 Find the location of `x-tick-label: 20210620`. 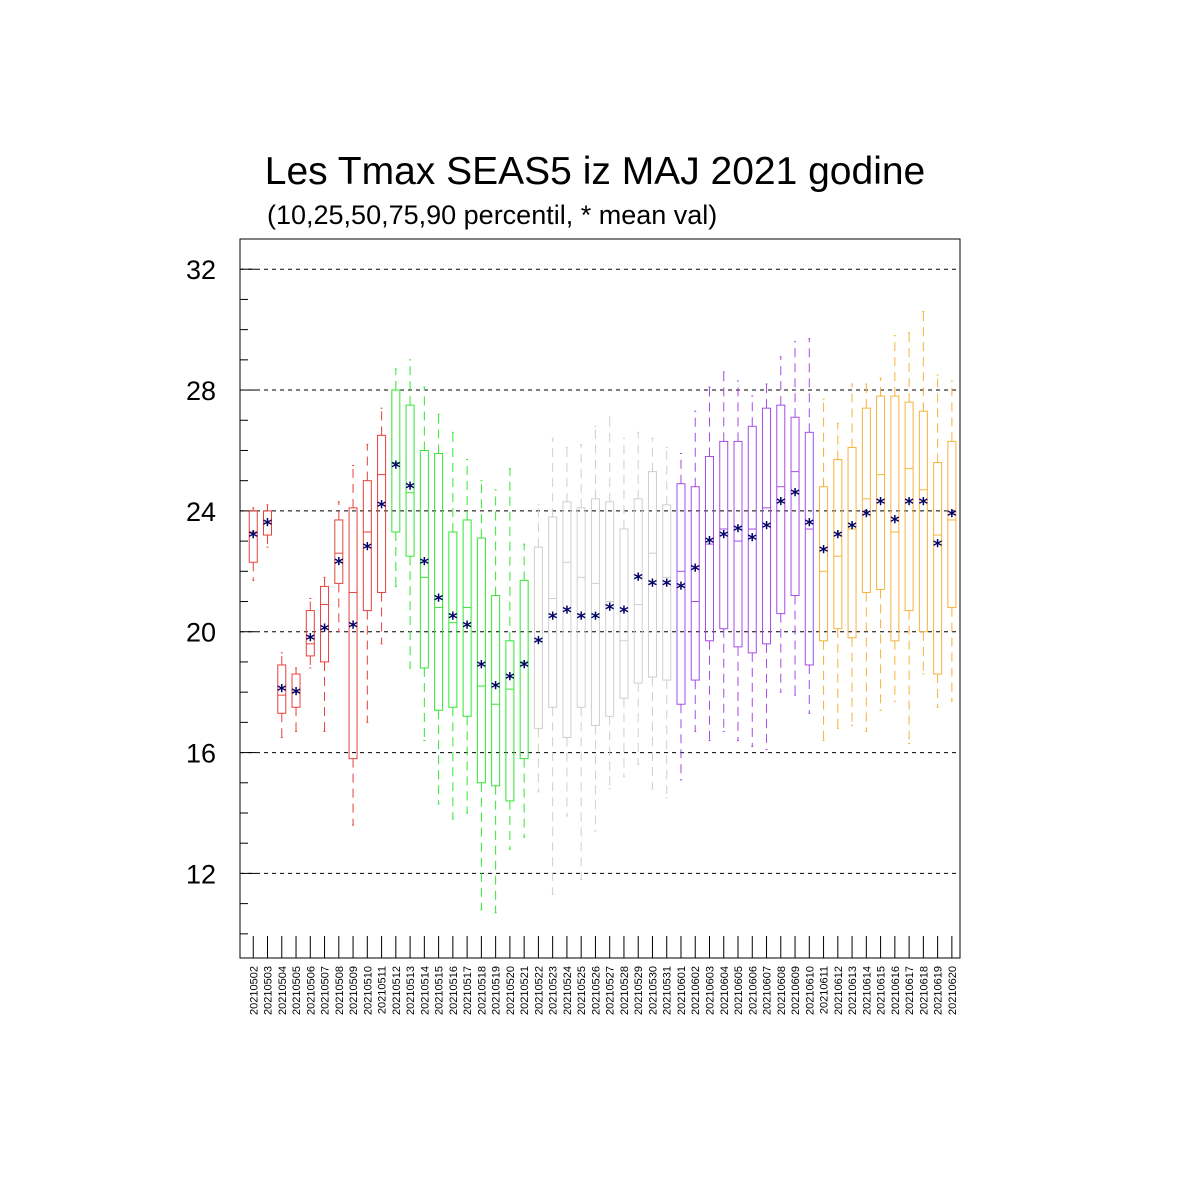

x-tick-label: 20210620 is located at coordinates (953, 990).